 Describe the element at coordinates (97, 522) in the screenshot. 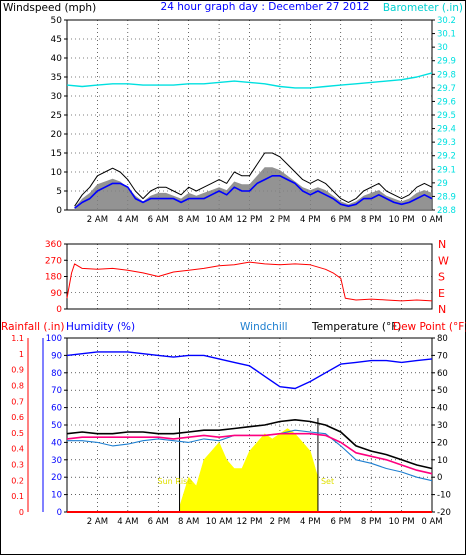

I see `temperature-time-label: 2 AM` at that location.